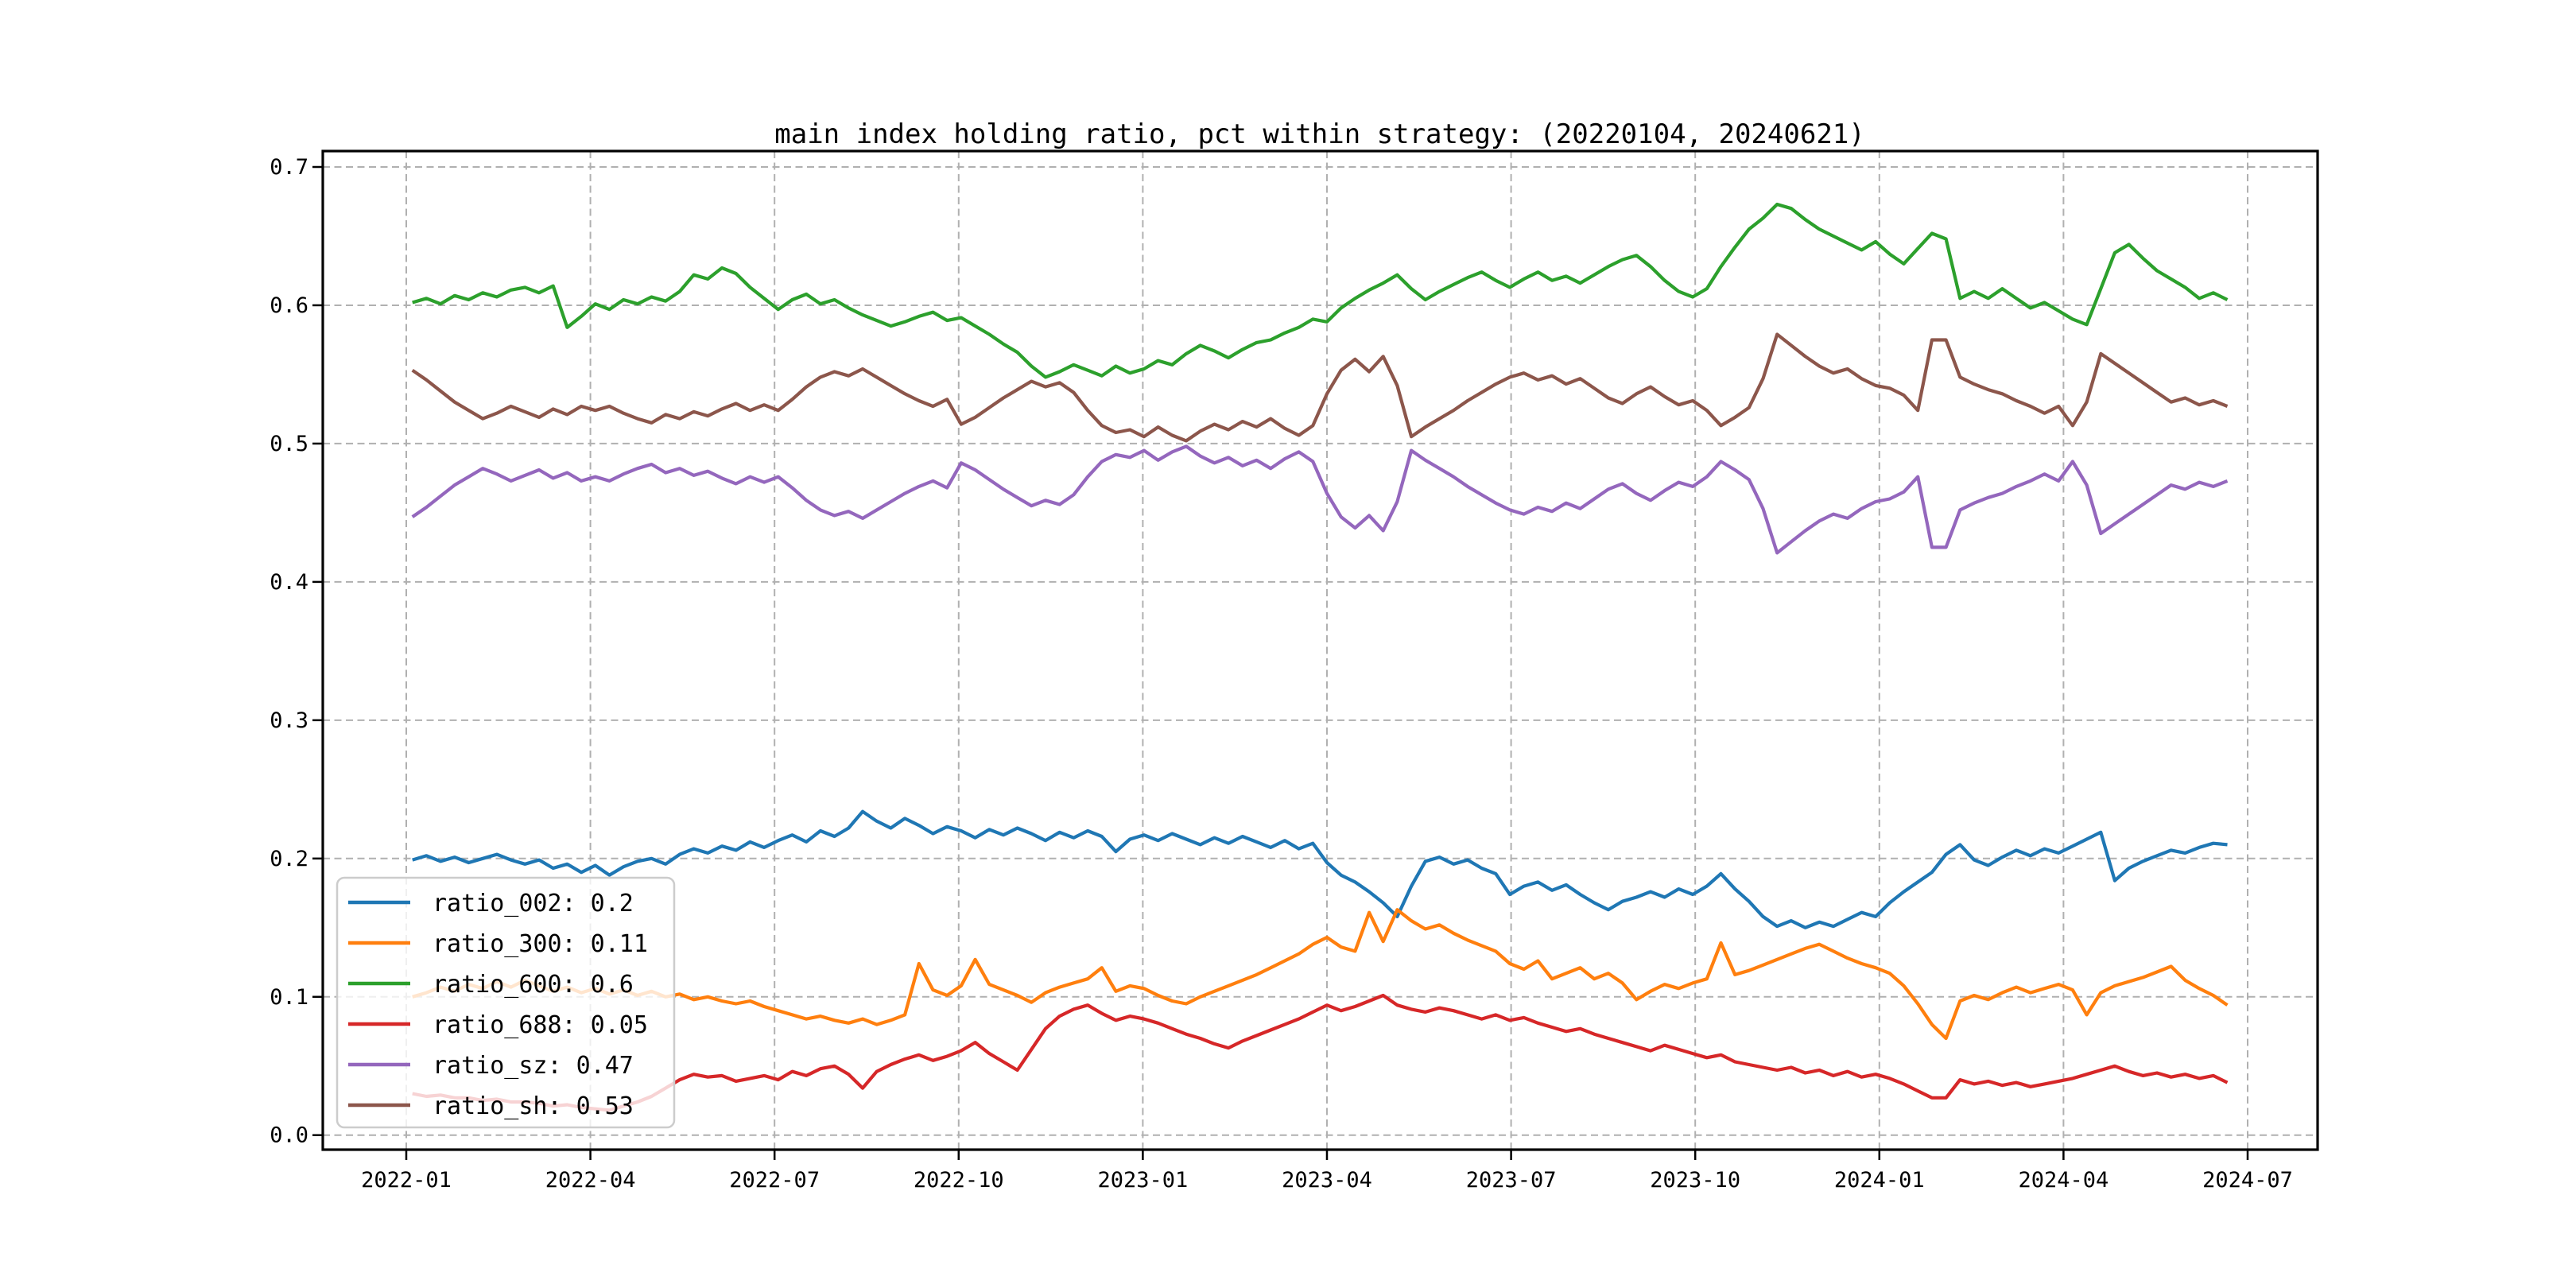  I want to click on y-tick-label: 0.4, so click(289, 583).